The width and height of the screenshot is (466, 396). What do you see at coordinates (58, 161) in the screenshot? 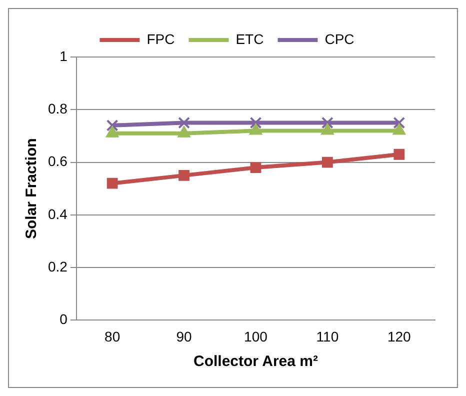
I see `y-tick-label: 0.6` at bounding box center [58, 161].